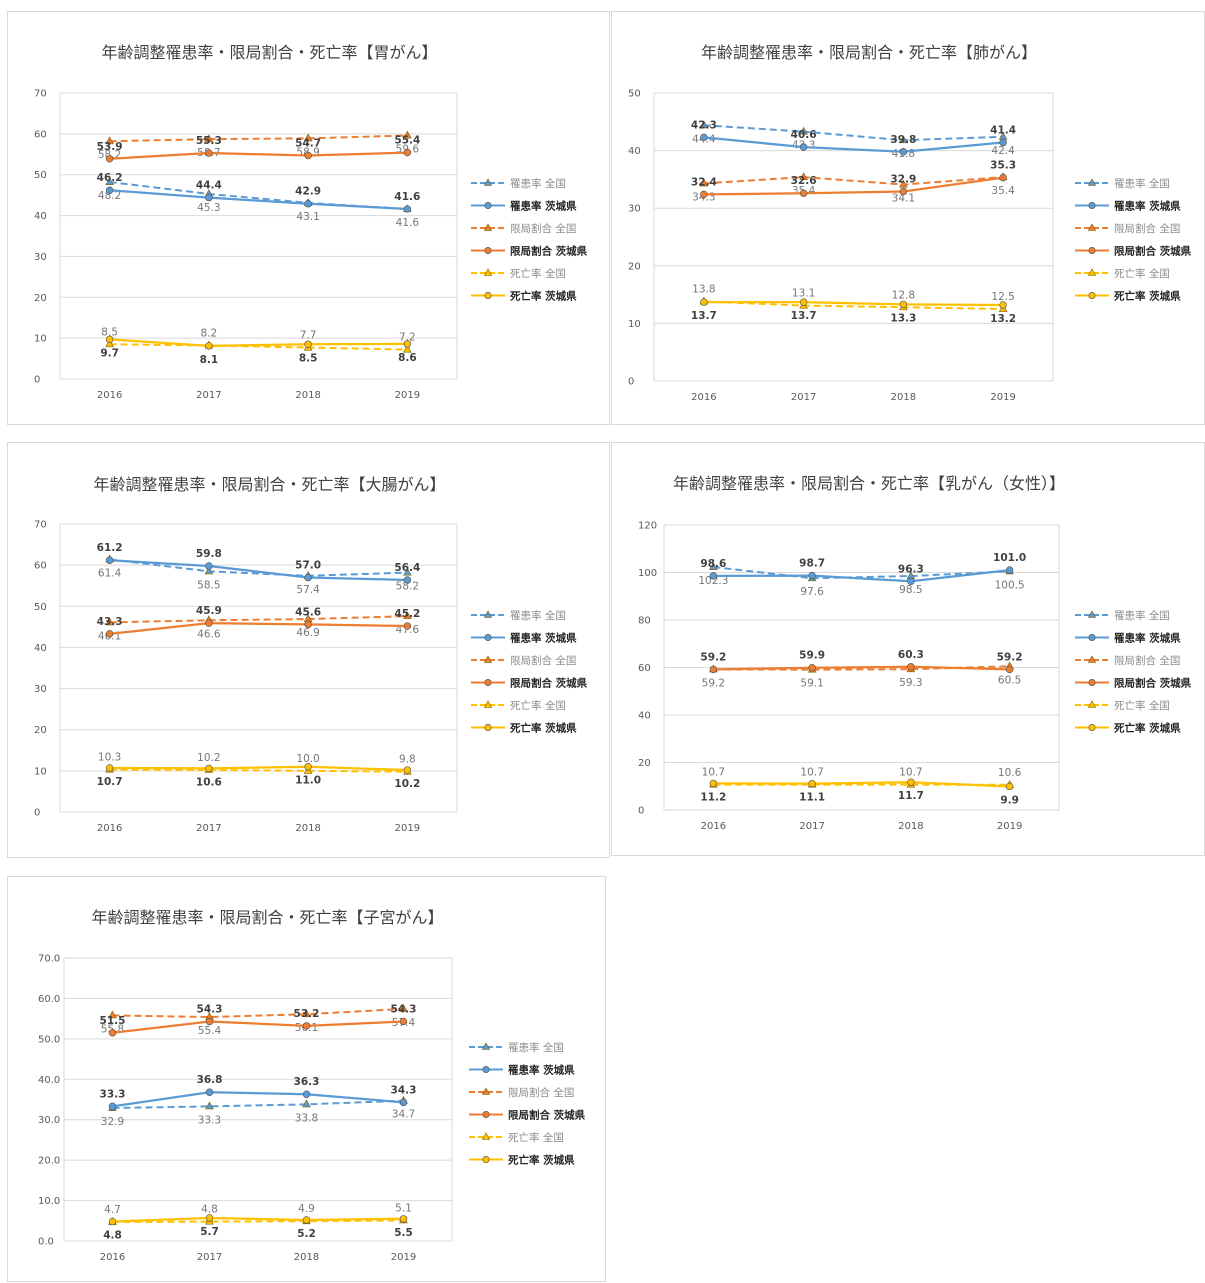  What do you see at coordinates (812, 656) in the screenshot?
I see `data-label-loc_ib: 59.9` at bounding box center [812, 656].